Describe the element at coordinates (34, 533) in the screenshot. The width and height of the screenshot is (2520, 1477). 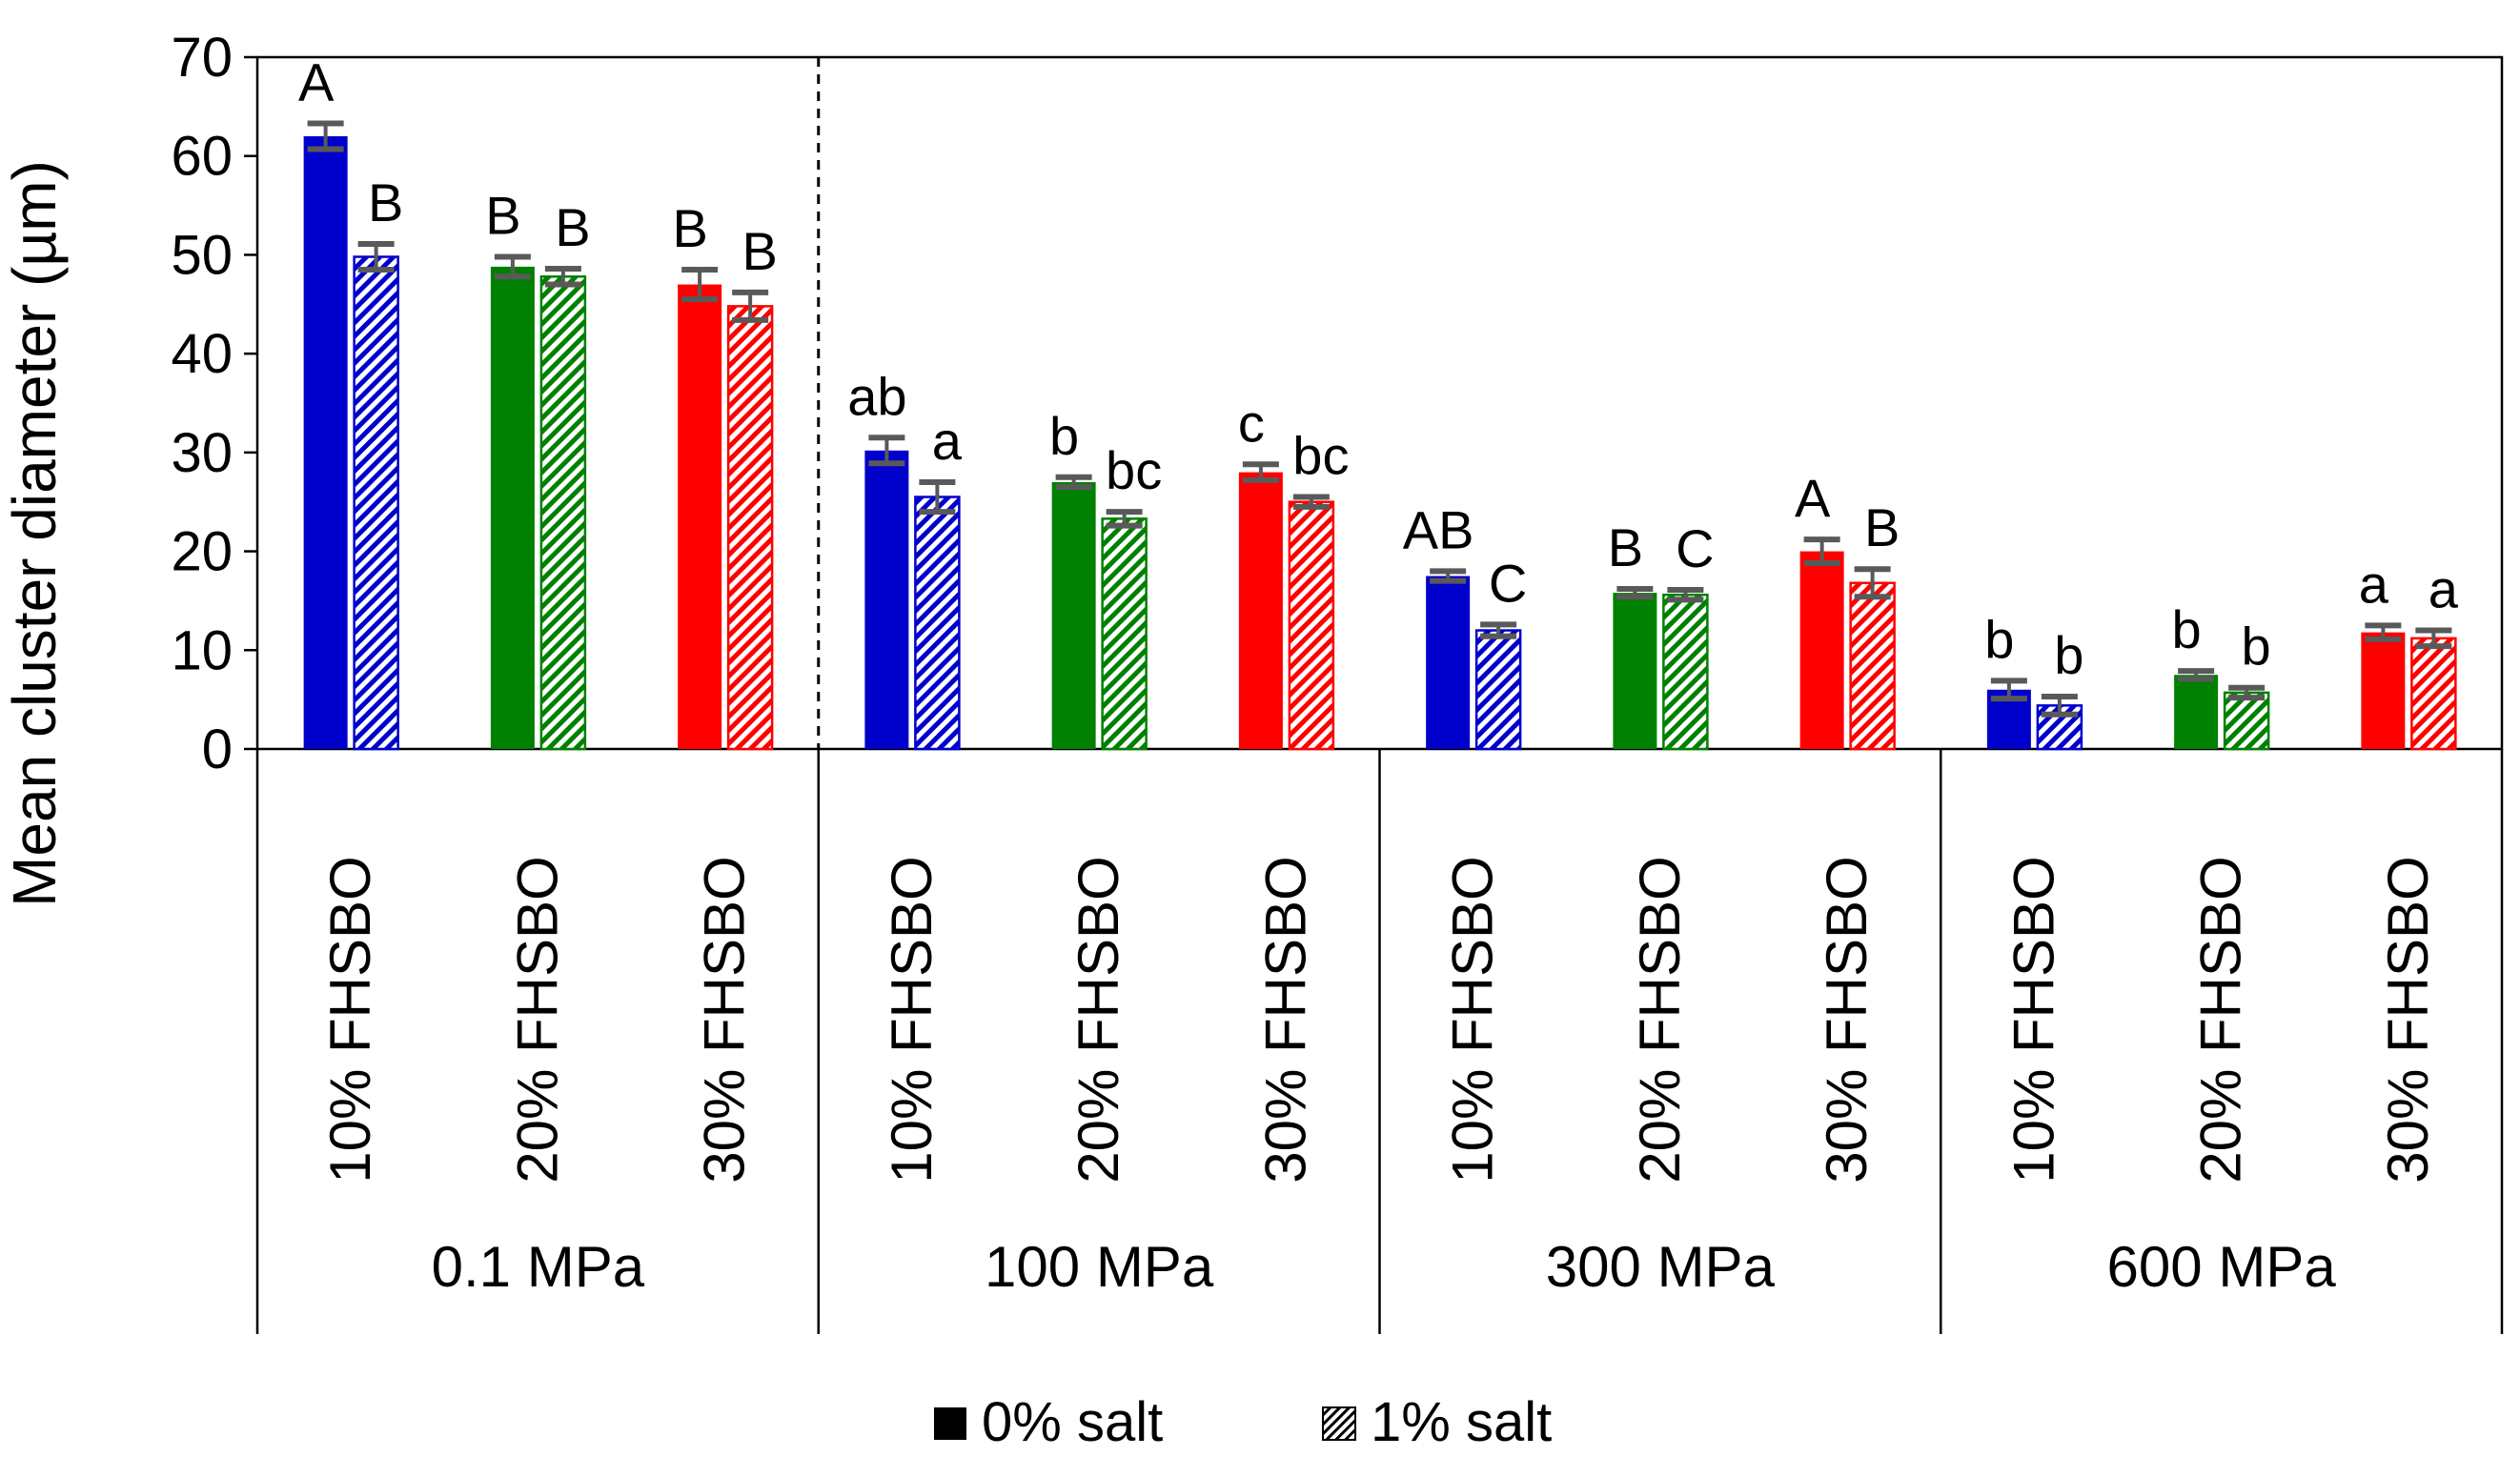
I see `y-axis-title: Mean cluster diameter (µm)` at that location.